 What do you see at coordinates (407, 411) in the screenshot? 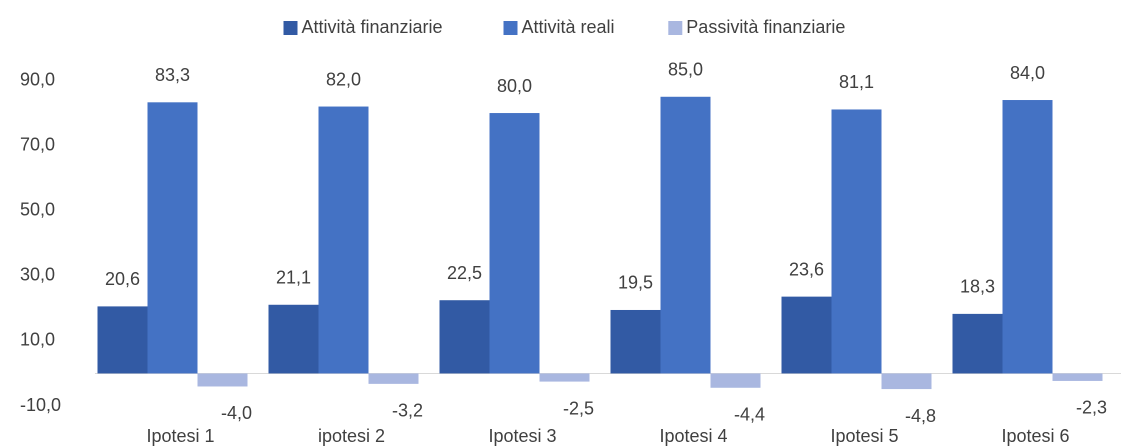
I see `value-label: -3,2` at bounding box center [407, 411].